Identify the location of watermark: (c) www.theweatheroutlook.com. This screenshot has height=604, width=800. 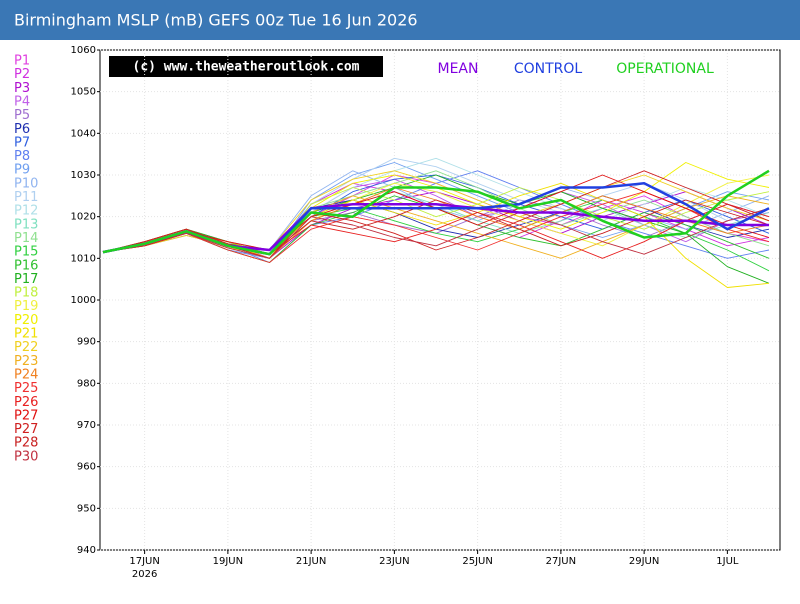
(246, 67).